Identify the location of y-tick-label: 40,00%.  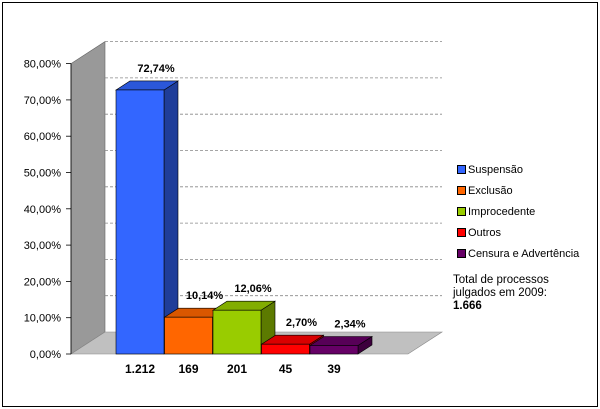
(43, 210).